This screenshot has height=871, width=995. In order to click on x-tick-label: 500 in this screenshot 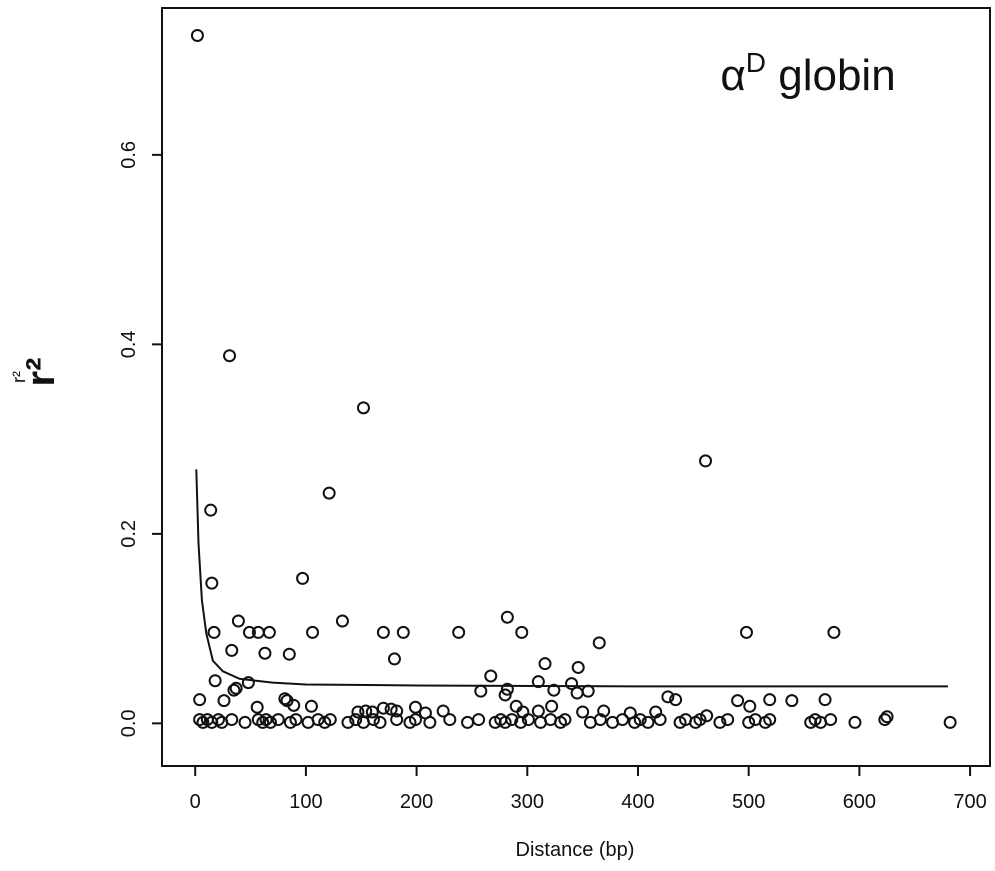, I will do `click(748, 802)`.